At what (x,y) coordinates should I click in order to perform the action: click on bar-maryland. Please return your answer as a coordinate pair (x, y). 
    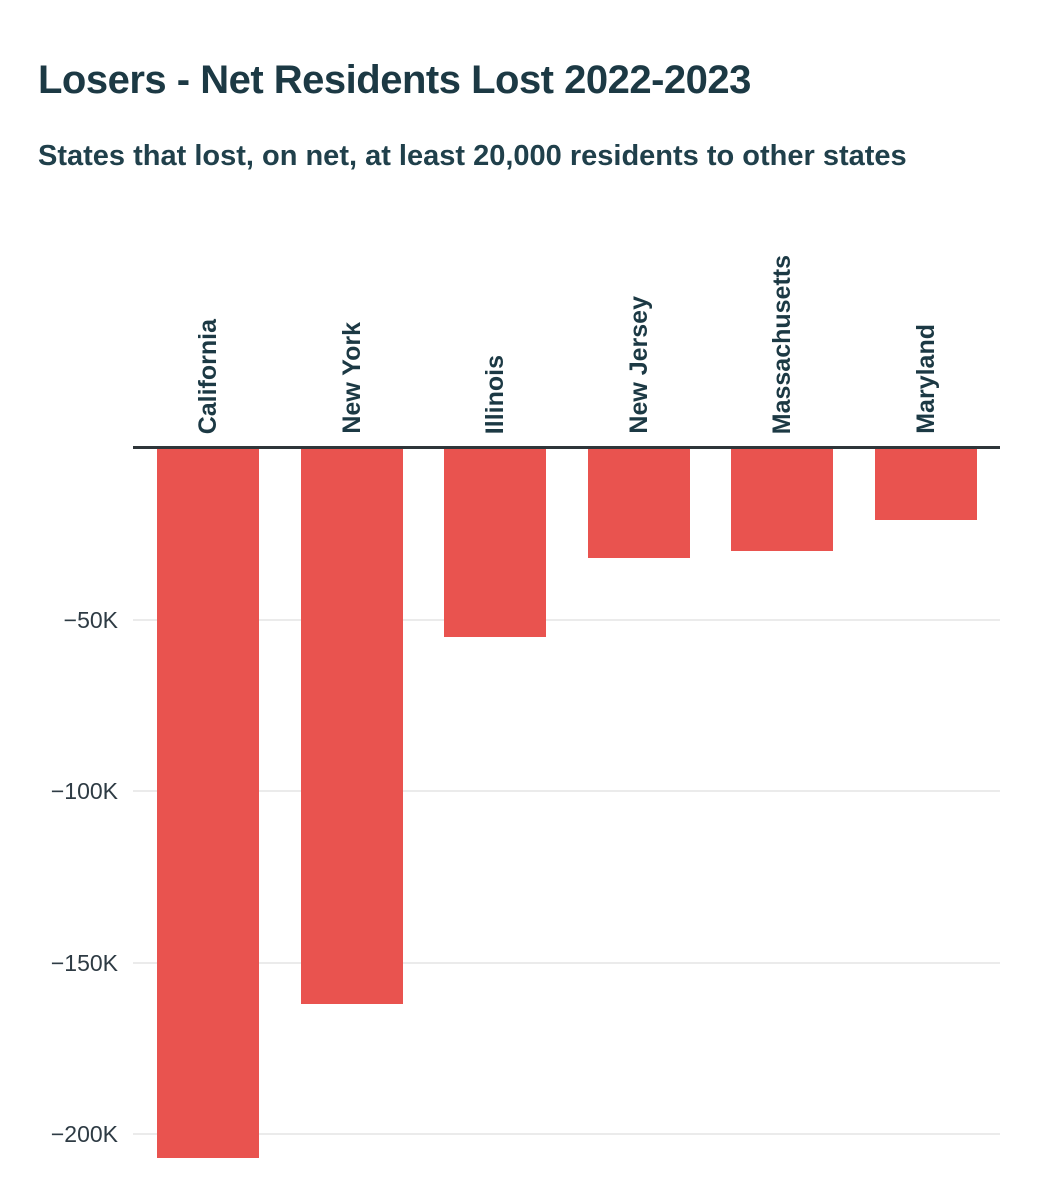
    Looking at the image, I should click on (925, 484).